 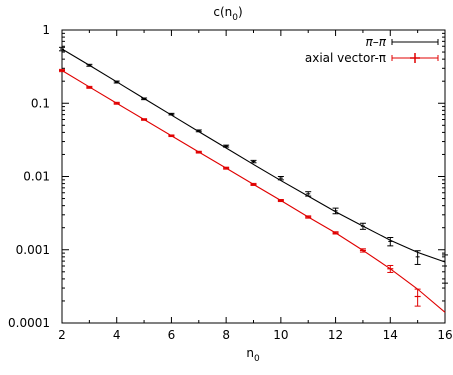 I want to click on chart-title-main: c(n, so click(x=222, y=12).